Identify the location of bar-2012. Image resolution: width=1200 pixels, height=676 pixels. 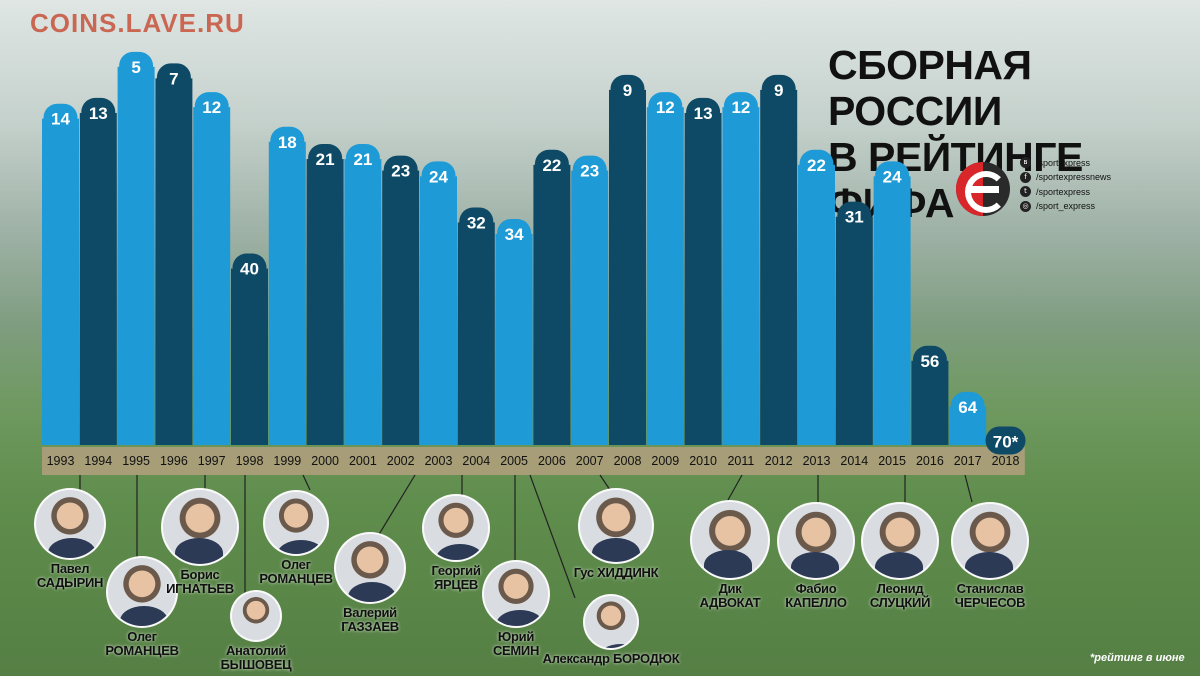
(779, 267).